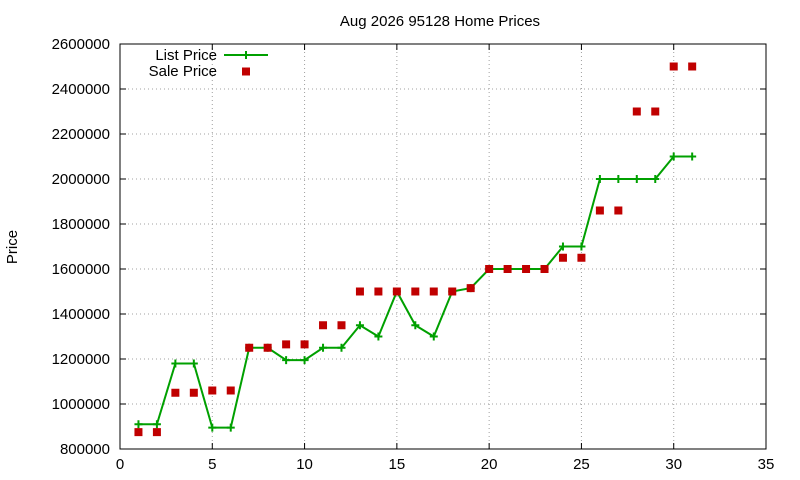 This screenshot has height=480, width=800. I want to click on y-axis-label: Price, so click(12, 247).